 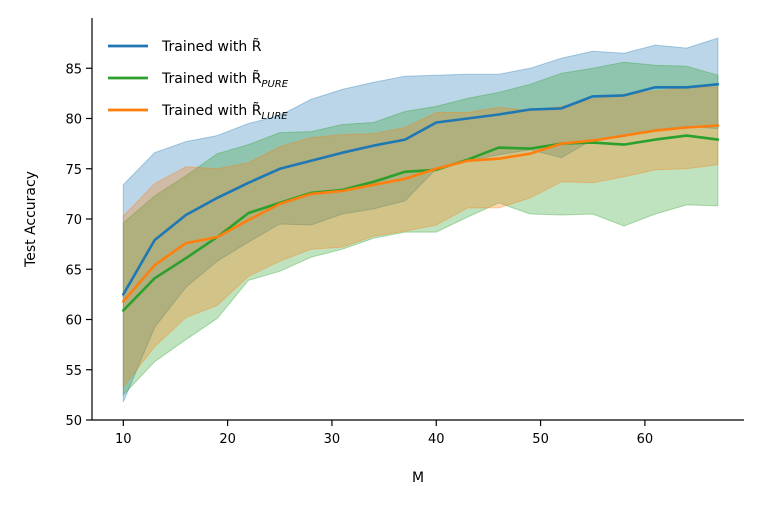 What do you see at coordinates (540, 439) in the screenshot?
I see `x-tick-label: 50` at bounding box center [540, 439].